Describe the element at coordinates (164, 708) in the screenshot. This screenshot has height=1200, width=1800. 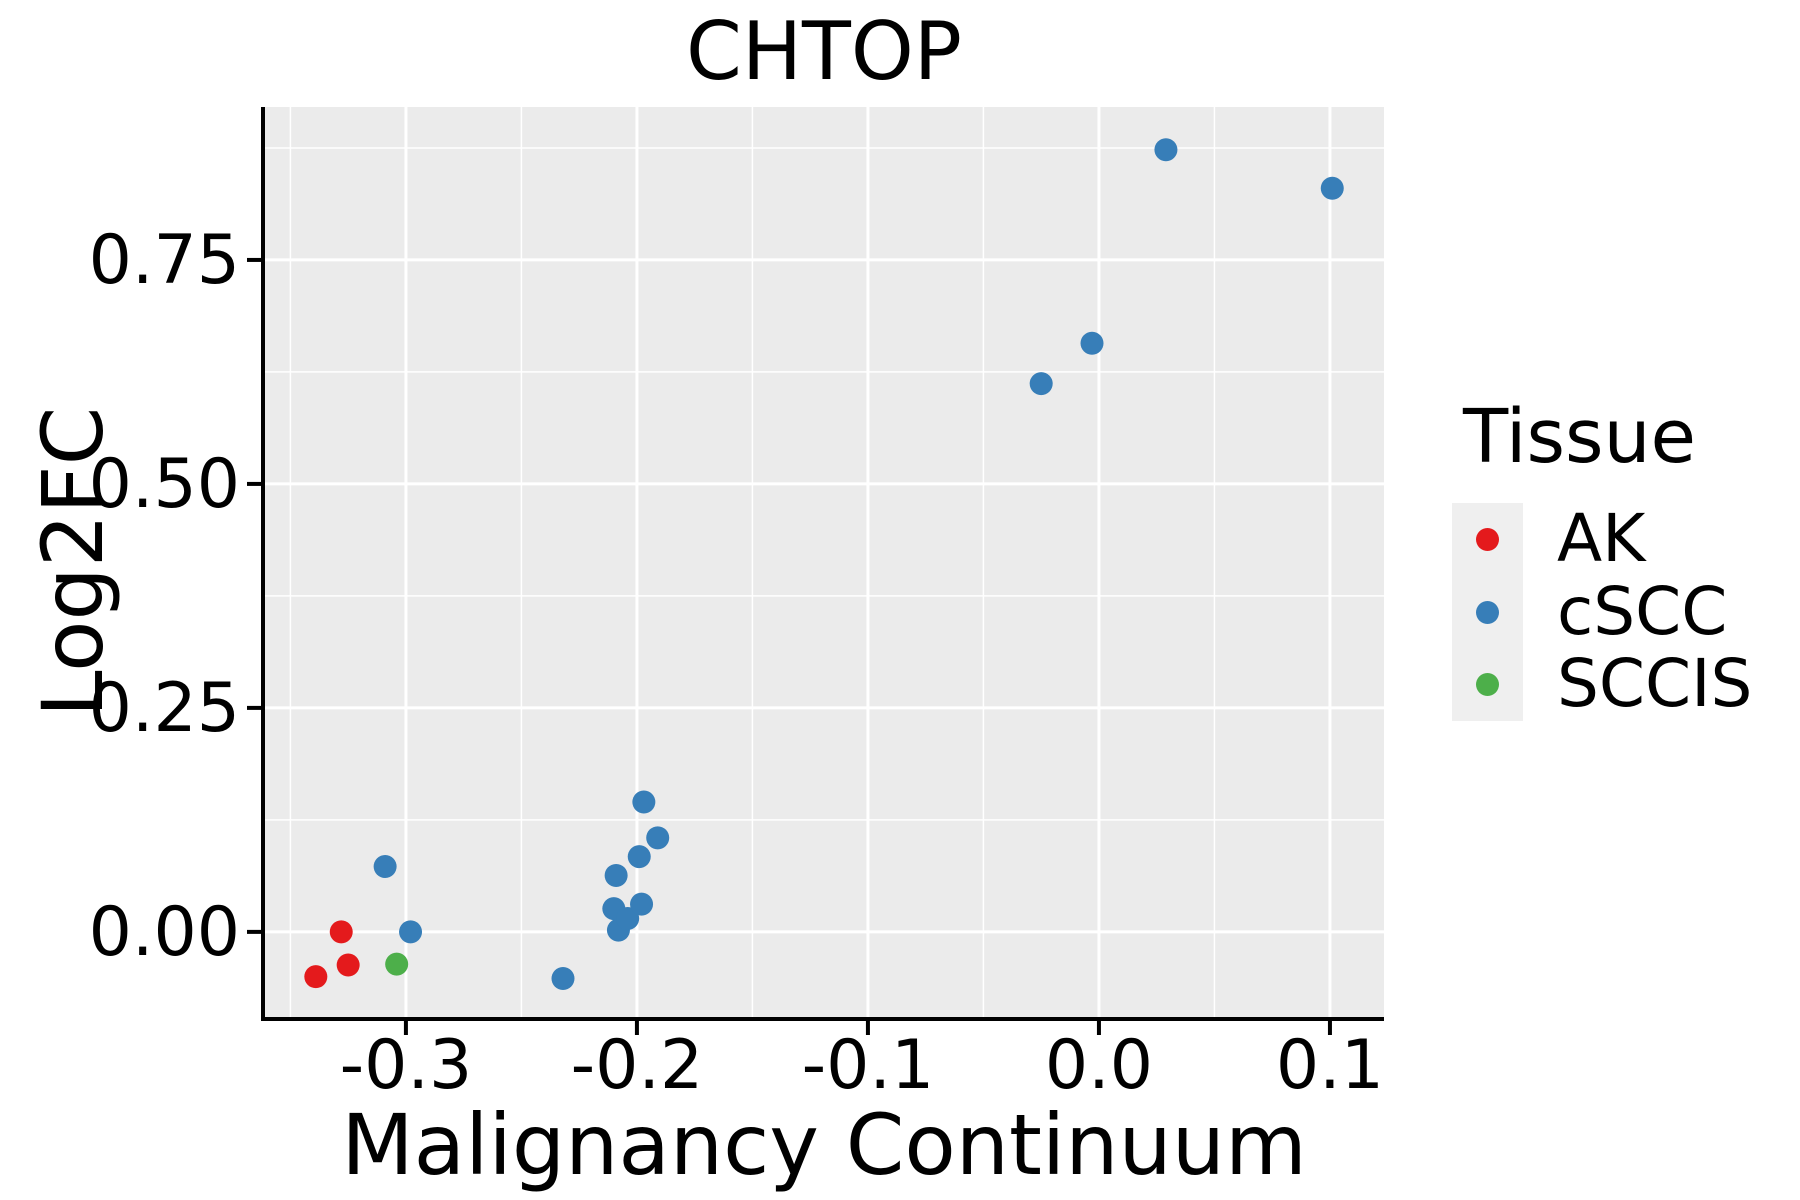
I see `y-tick-label: 0.25` at that location.